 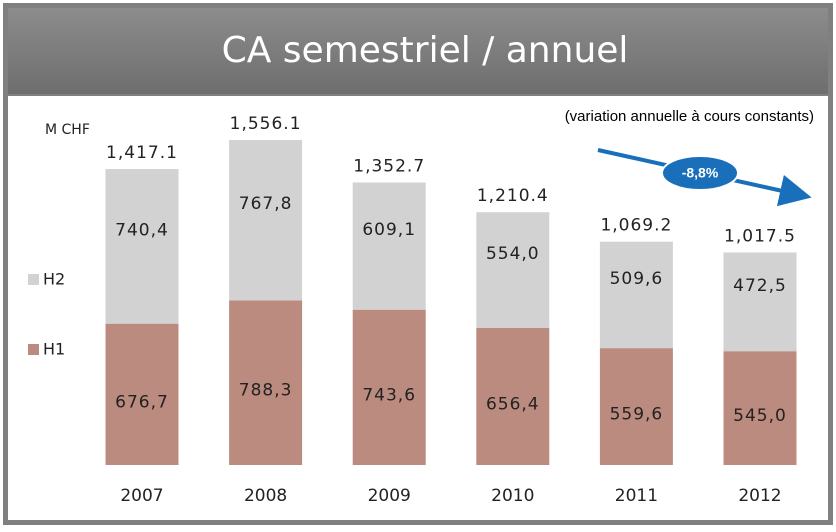 What do you see at coordinates (265, 496) in the screenshot?
I see `x-tick-label: 2008` at bounding box center [265, 496].